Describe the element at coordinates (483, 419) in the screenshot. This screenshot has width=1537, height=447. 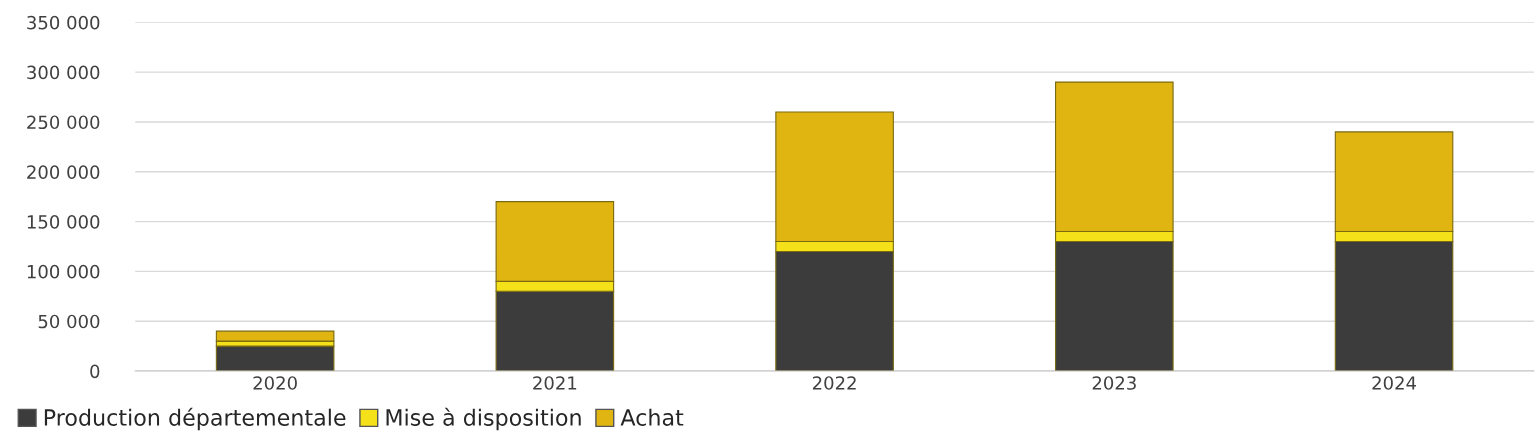
I see `legend-label: Mise à disposition` at that location.